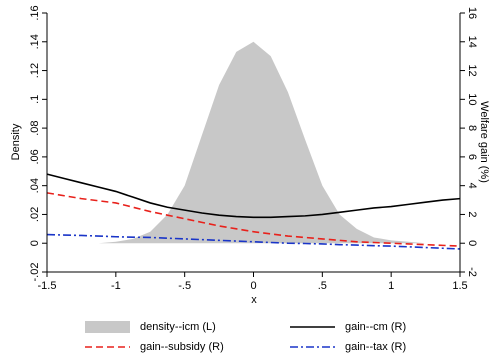 Image resolution: width=491 pixels, height=358 pixels. What do you see at coordinates (484, 142) in the screenshot?
I see `y2-axis-label: Welfare gain (%)` at bounding box center [484, 142].